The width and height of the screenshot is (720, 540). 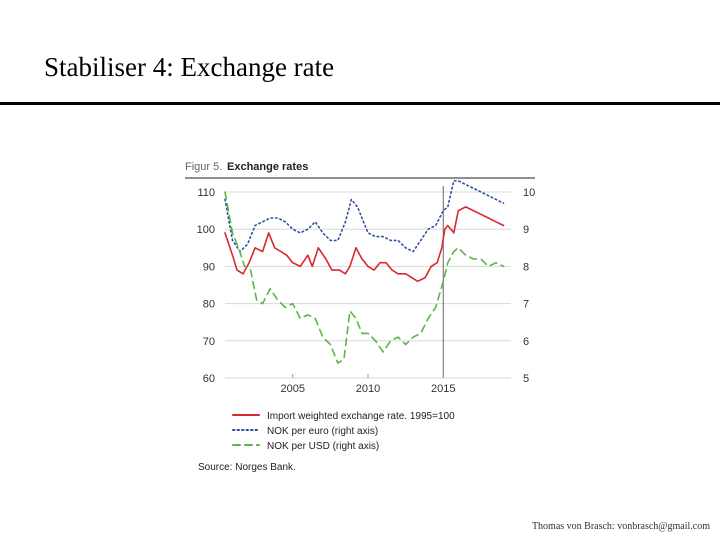 I want to click on chart-source: Source: Norges Bank., so click(x=247, y=467).